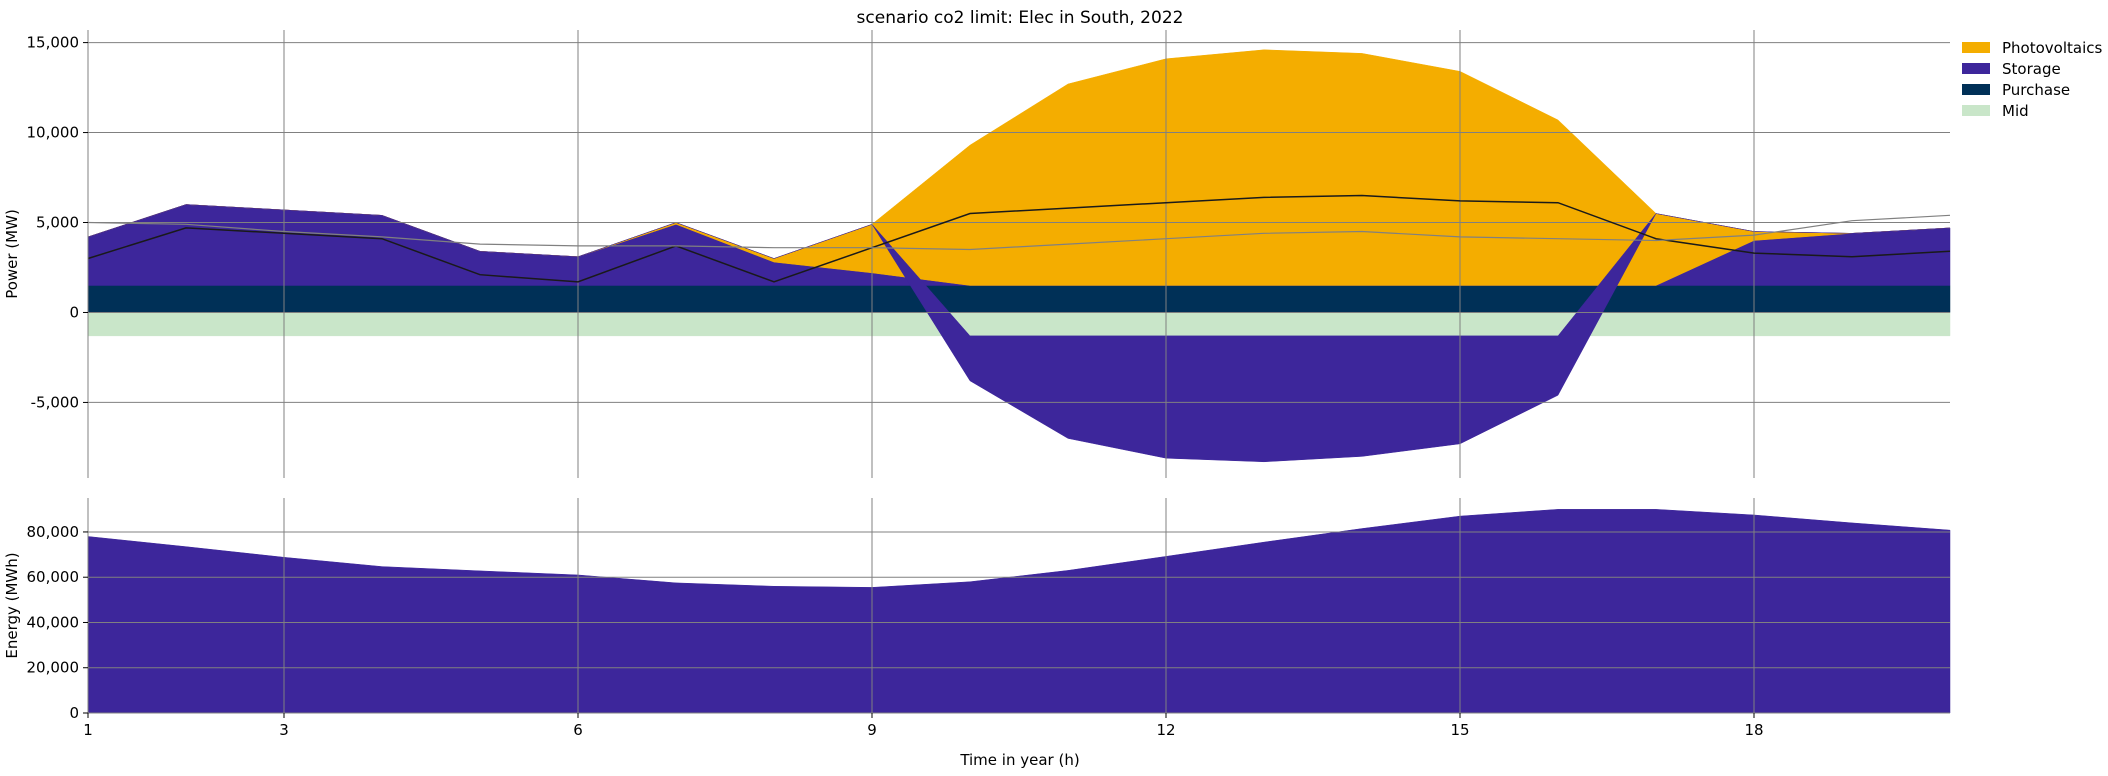 The width and height of the screenshot is (2108, 776). What do you see at coordinates (2032, 79) in the screenshot?
I see `legend: Photovoltaics Storage Purchase Mid` at bounding box center [2032, 79].